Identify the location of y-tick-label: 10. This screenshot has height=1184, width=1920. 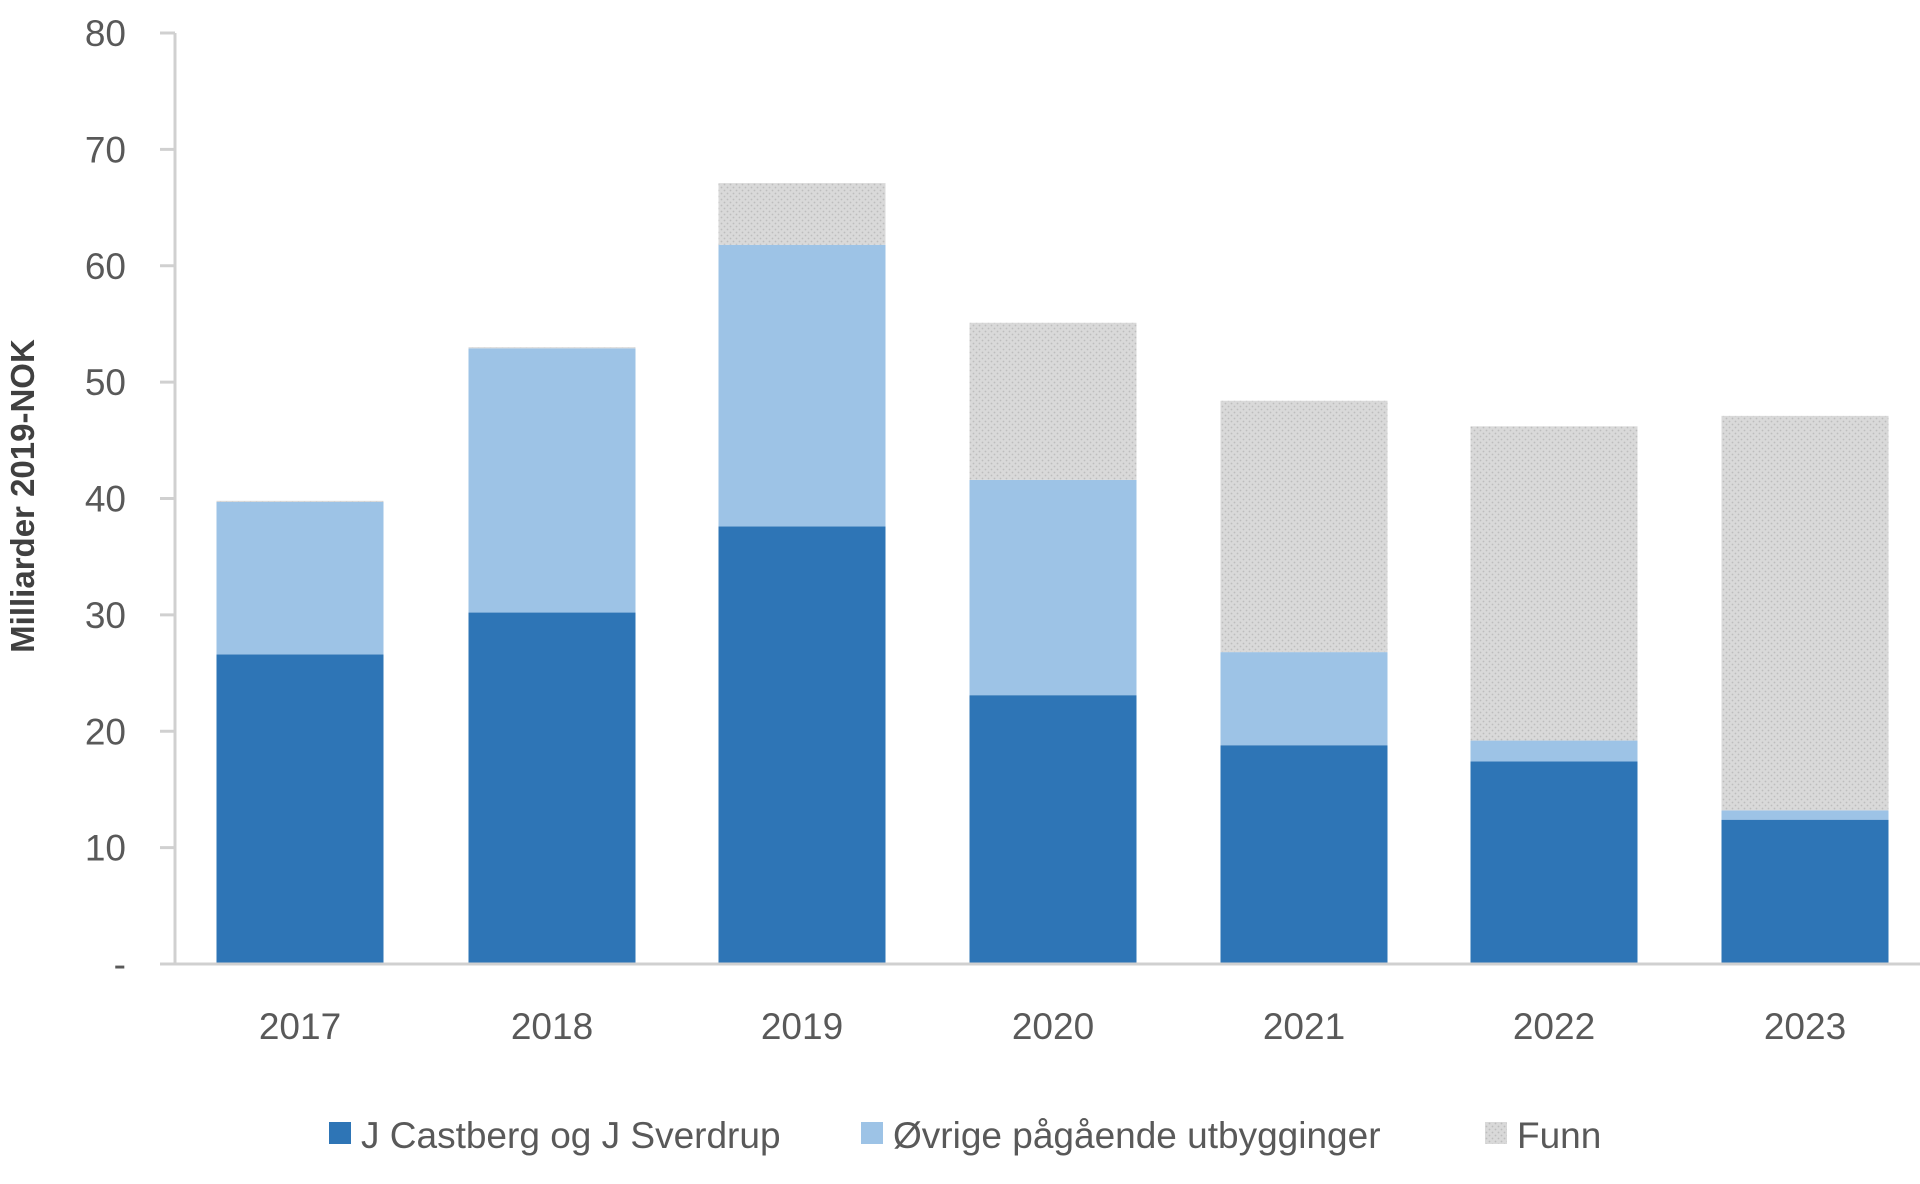
(105, 848).